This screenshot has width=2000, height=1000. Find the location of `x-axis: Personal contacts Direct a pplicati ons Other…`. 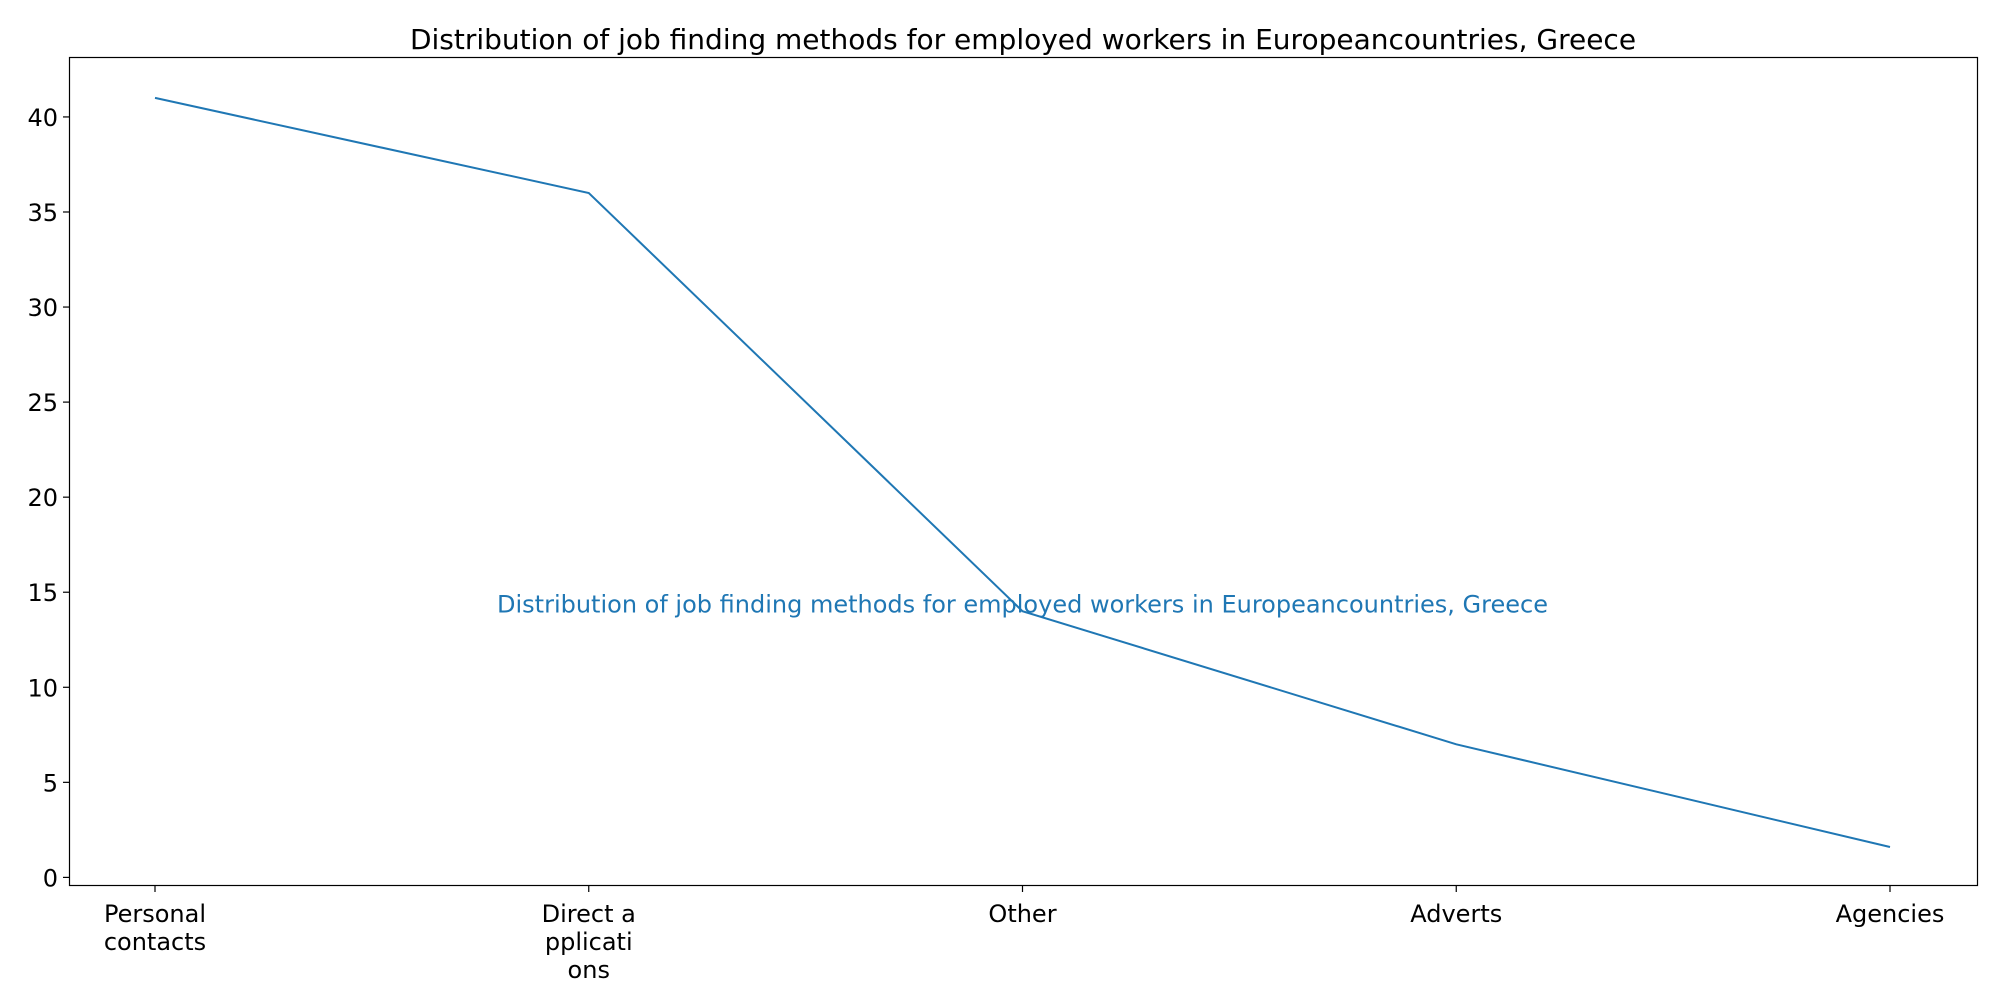

x-axis: Personal contacts Direct a pplicati ons Other… is located at coordinates (1024, 934).